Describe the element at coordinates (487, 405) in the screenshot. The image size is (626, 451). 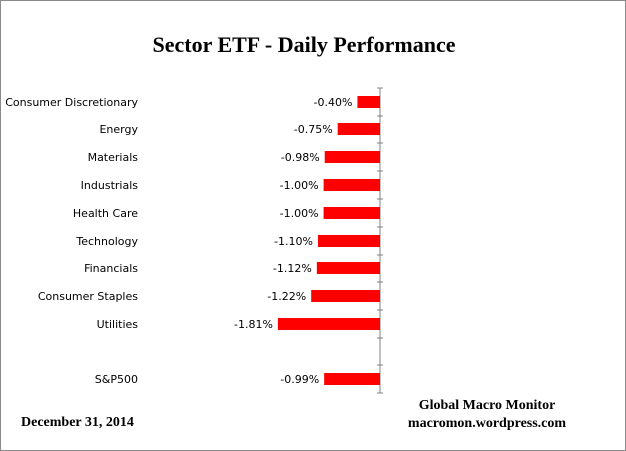
I see `credit-line-1: Global Macro Monitor` at that location.